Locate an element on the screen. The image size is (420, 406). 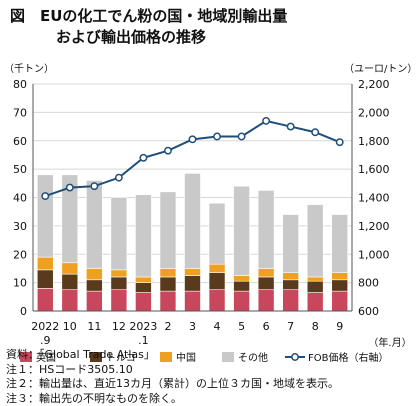
left-tick-label: 60 is located at coordinates (20, 141).